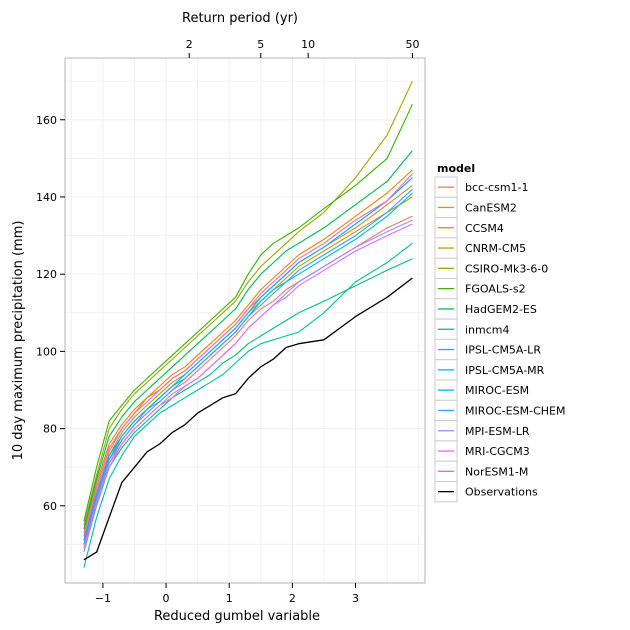 The width and height of the screenshot is (630, 630). I want to click on y-tick-label: 60, so click(50, 506).